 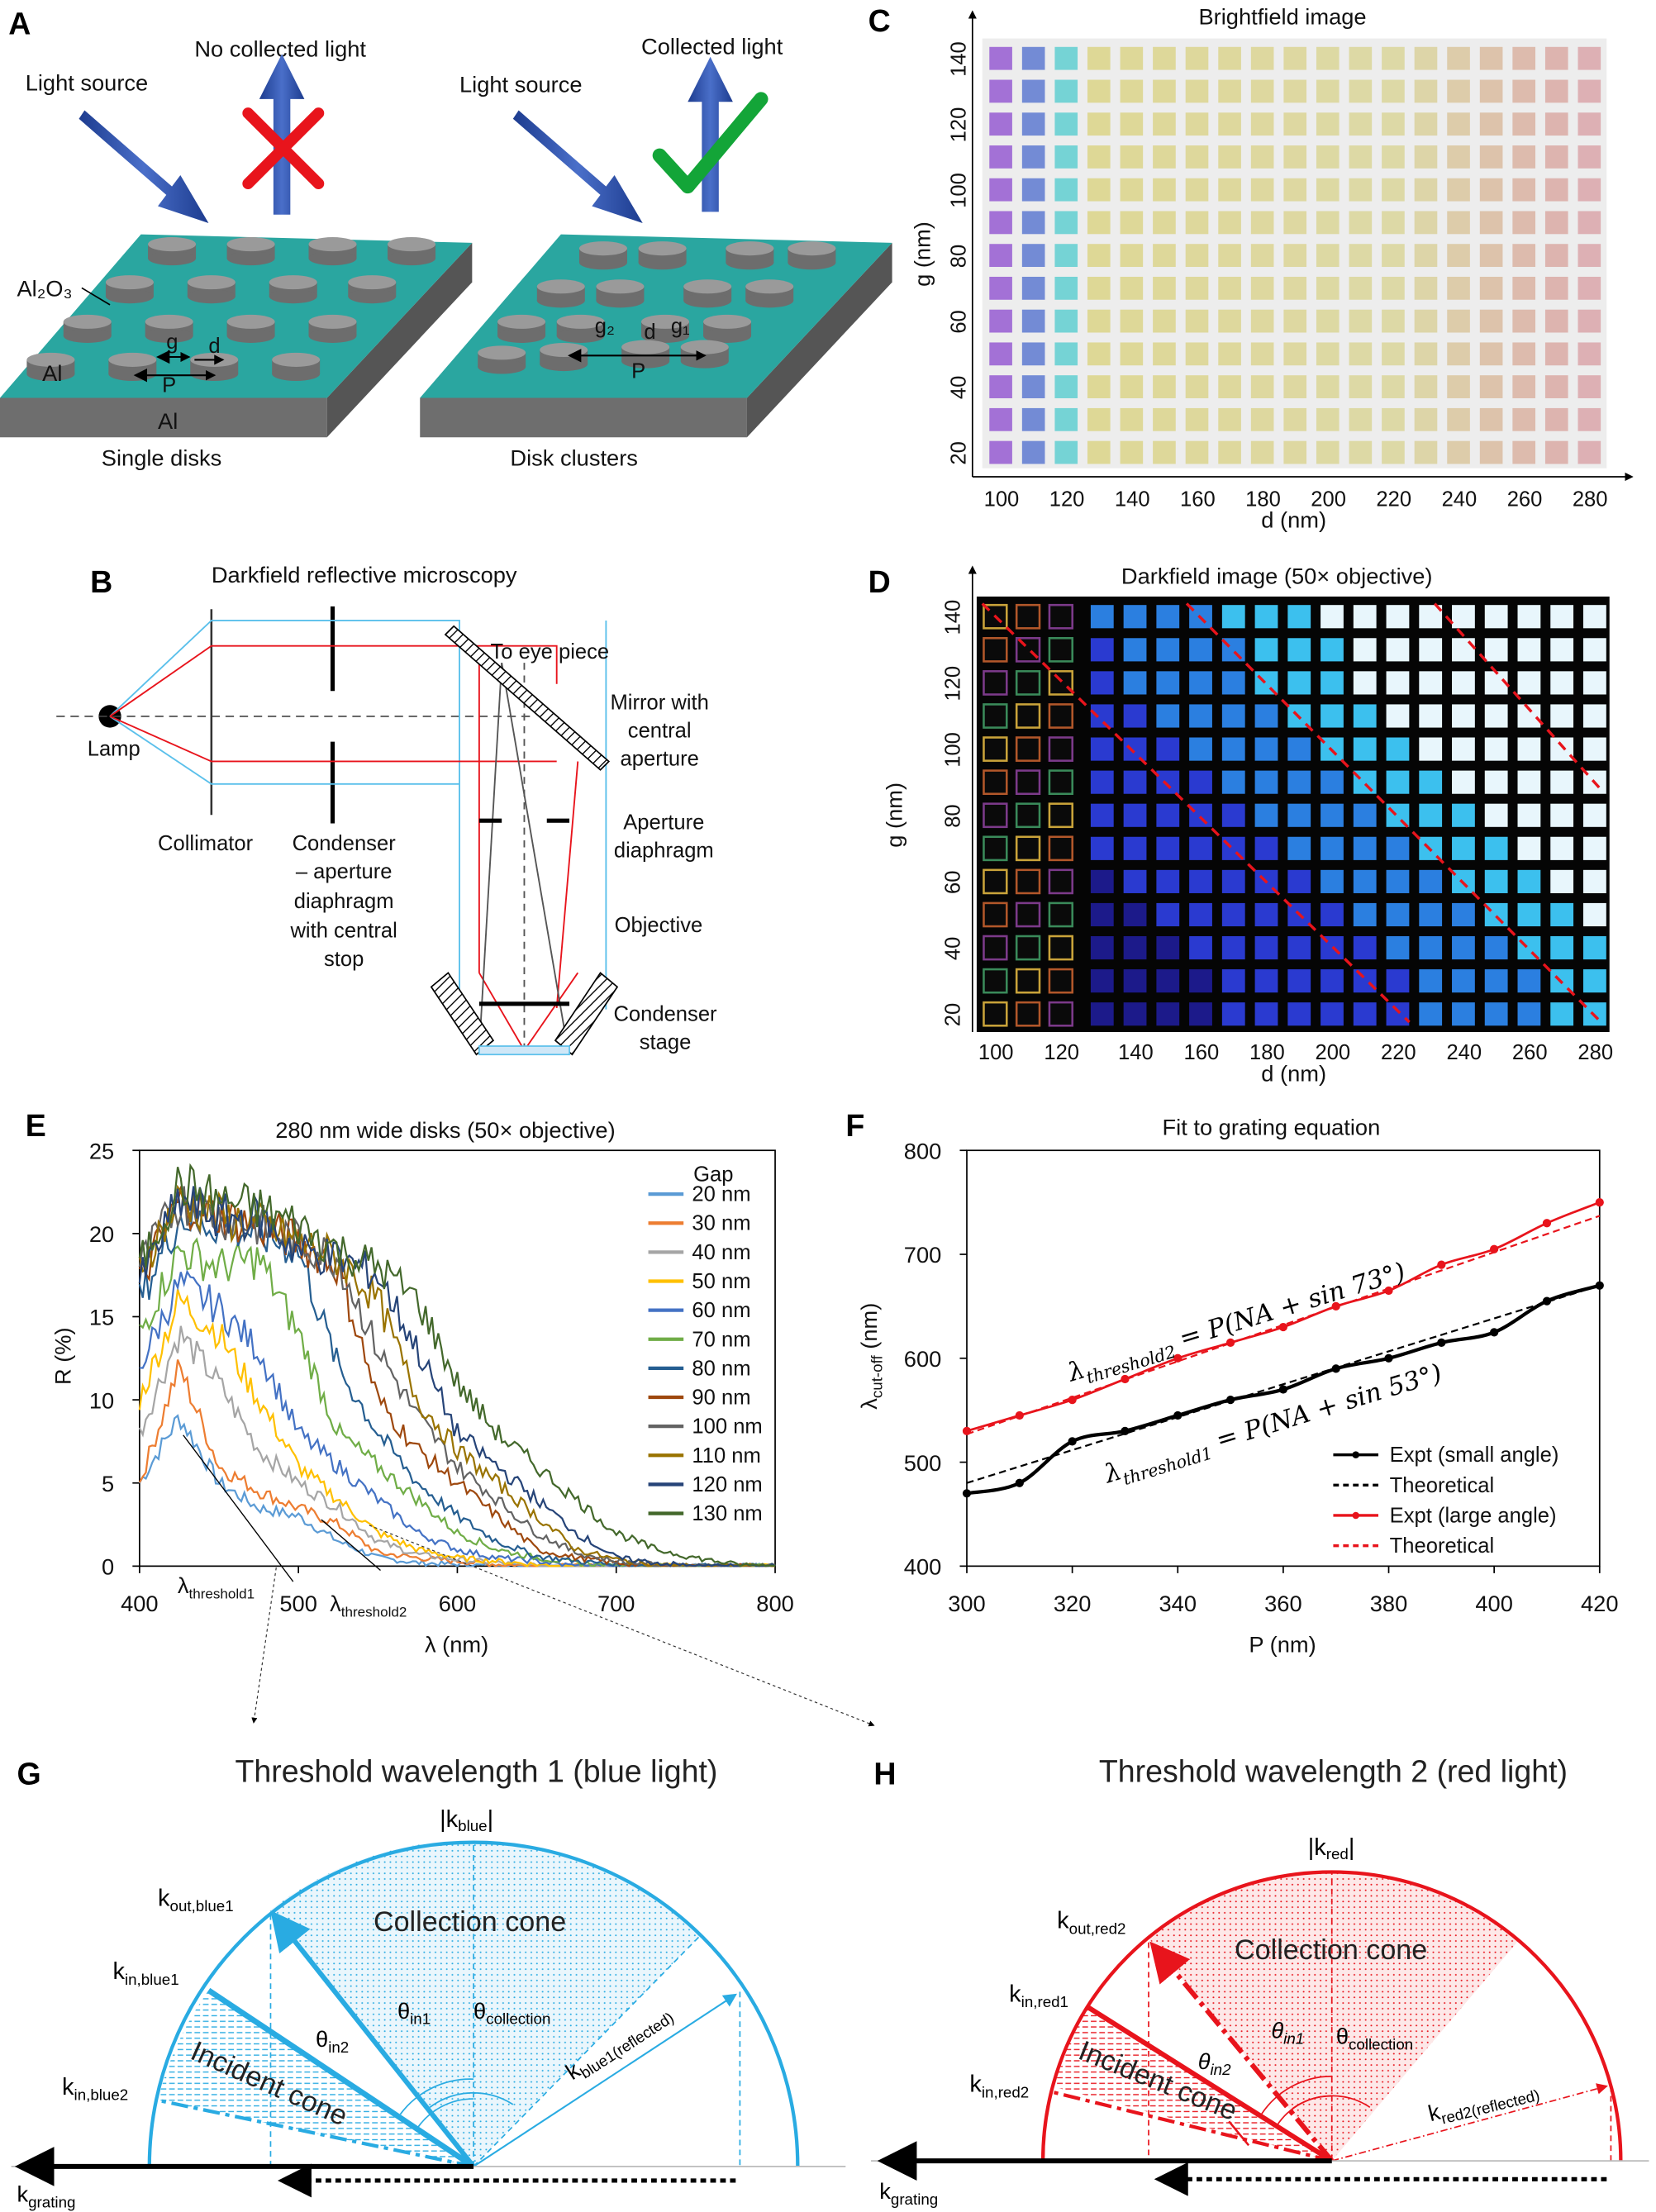 What do you see at coordinates (605, 2080) in the screenshot?
I see `k-blue1-reflected-arrow` at bounding box center [605, 2080].